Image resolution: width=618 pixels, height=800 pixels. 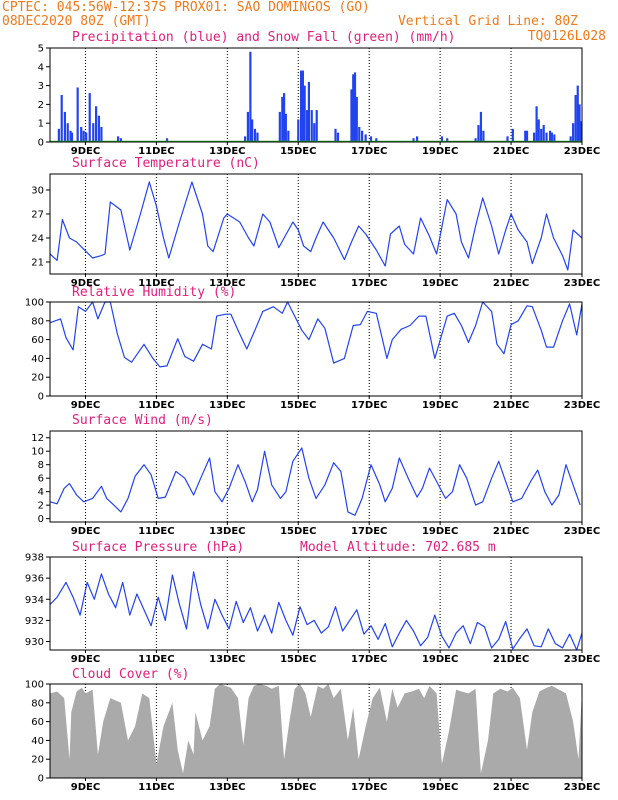 What do you see at coordinates (37, 741) in the screenshot?
I see `cloud-y-tick-label: 40` at bounding box center [37, 741].